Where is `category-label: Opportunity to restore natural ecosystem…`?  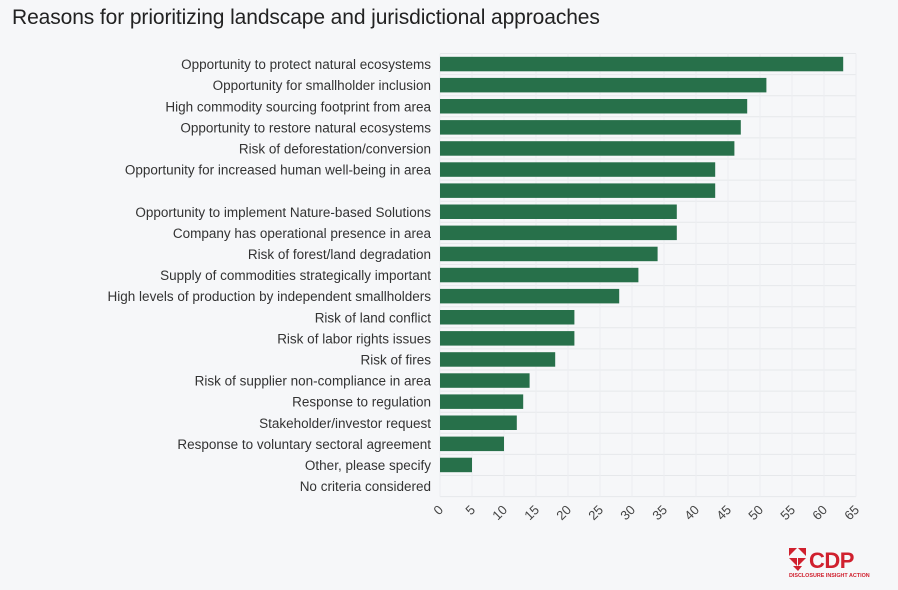
category-label: Opportunity to restore natural ecosystem… is located at coordinates (305, 127).